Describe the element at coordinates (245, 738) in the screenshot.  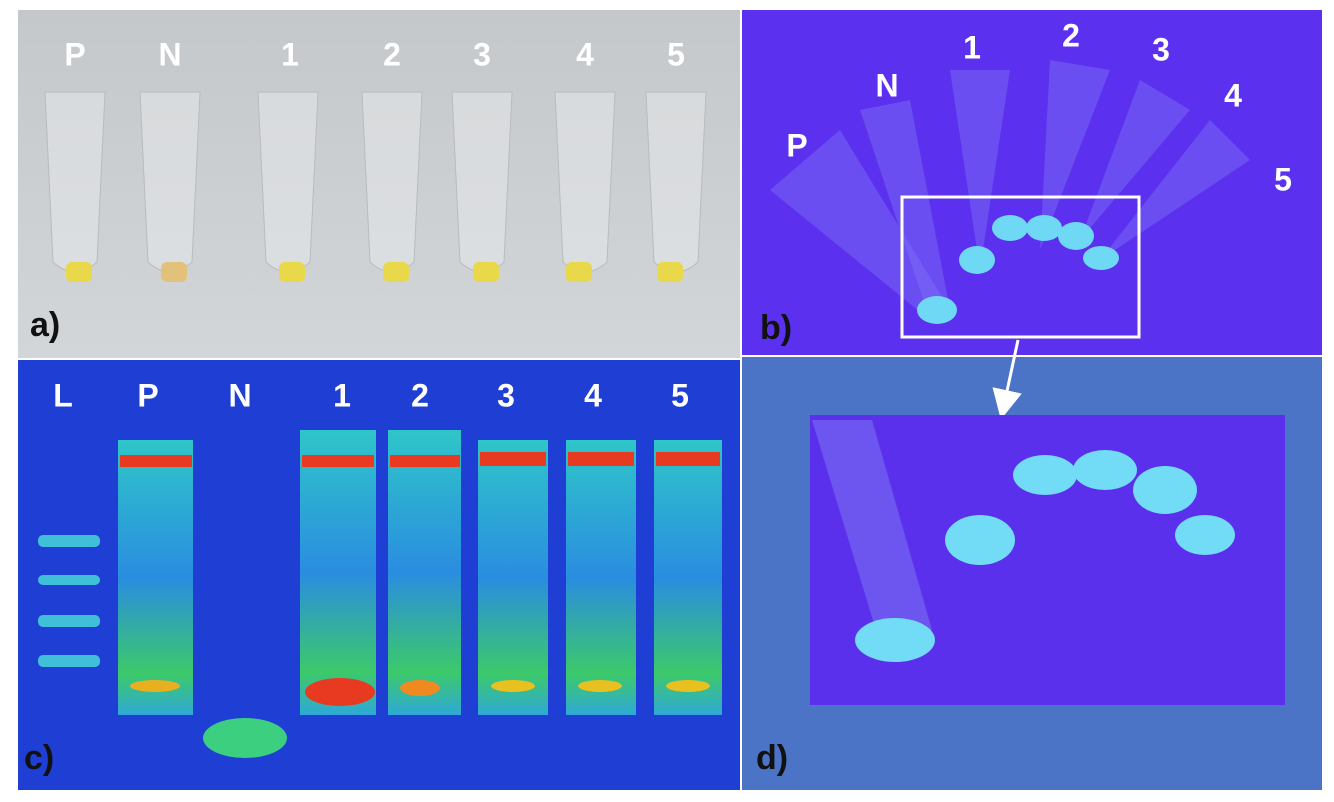
I see `primer-dimer` at that location.